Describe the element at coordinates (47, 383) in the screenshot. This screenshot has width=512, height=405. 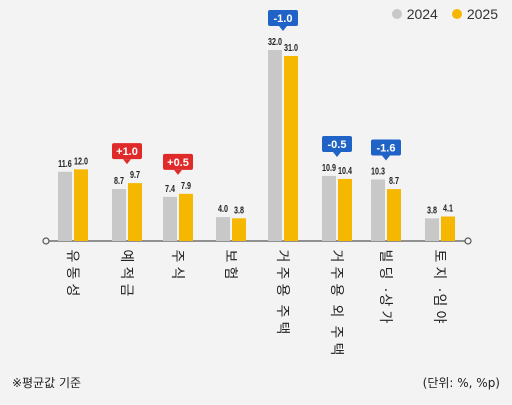
I see `footnote-basis: ※평균값 기준` at that location.